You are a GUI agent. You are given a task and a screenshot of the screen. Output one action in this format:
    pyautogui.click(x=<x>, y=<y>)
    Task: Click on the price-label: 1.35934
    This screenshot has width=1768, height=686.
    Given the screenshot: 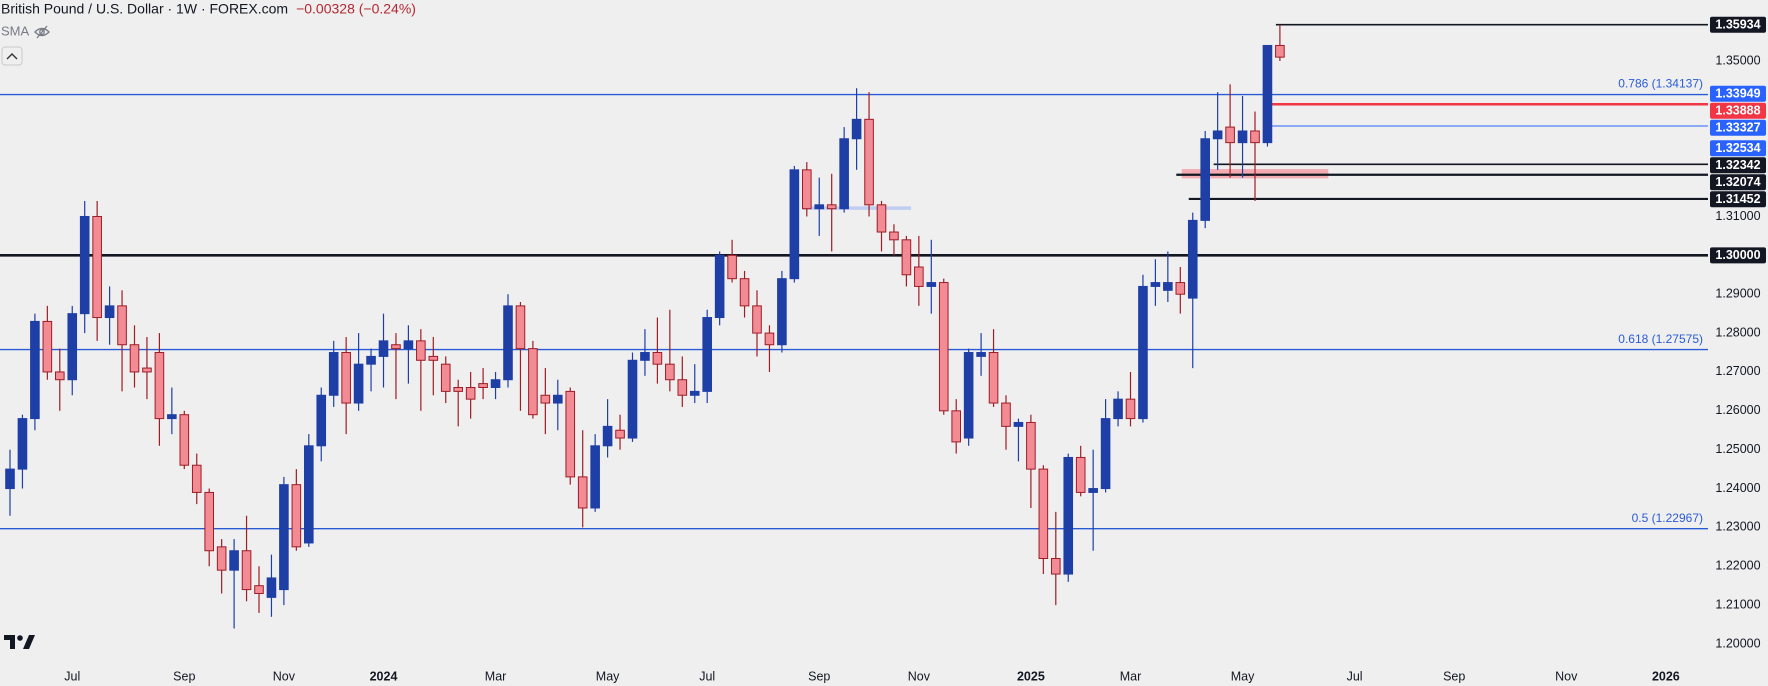 What is the action you would take?
    pyautogui.click(x=1737, y=25)
    